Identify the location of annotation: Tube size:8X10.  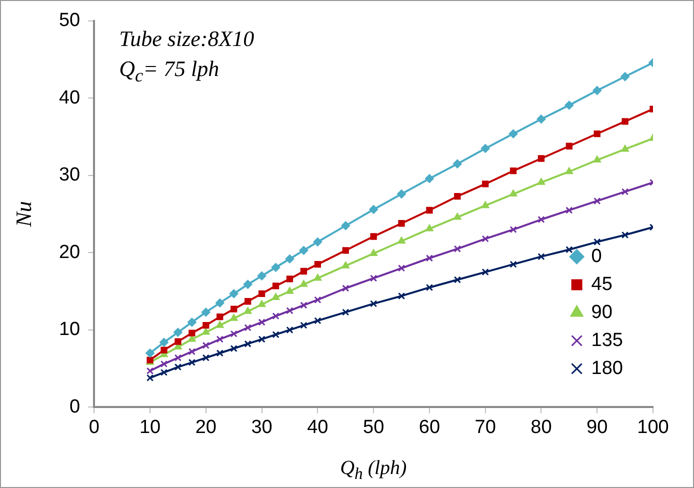
(186, 39).